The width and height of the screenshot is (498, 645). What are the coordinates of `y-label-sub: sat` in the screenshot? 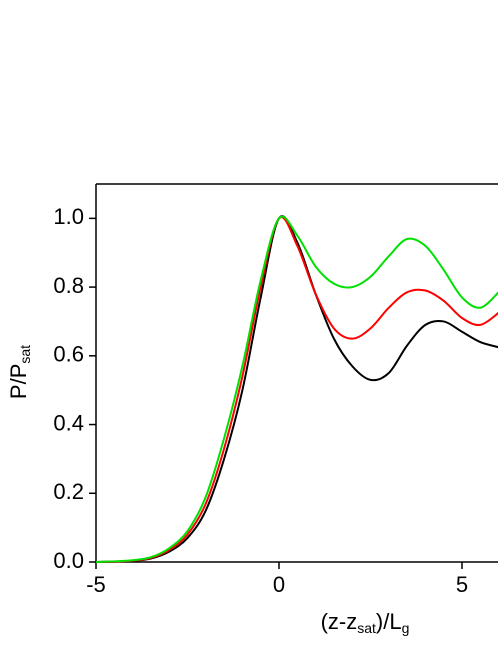 It's located at (25, 354).